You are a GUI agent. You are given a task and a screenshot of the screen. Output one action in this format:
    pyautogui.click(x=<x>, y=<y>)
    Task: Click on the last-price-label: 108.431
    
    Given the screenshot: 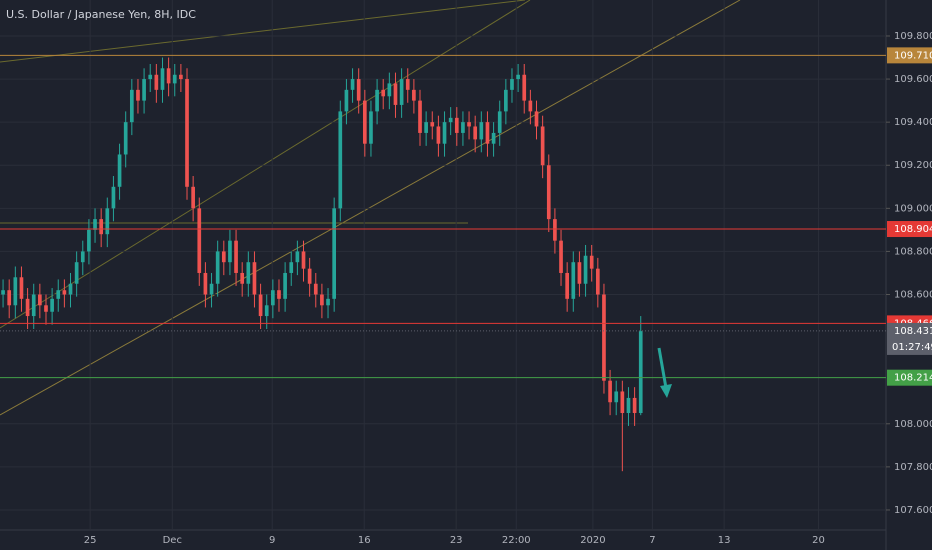 What is the action you would take?
    pyautogui.click(x=913, y=331)
    